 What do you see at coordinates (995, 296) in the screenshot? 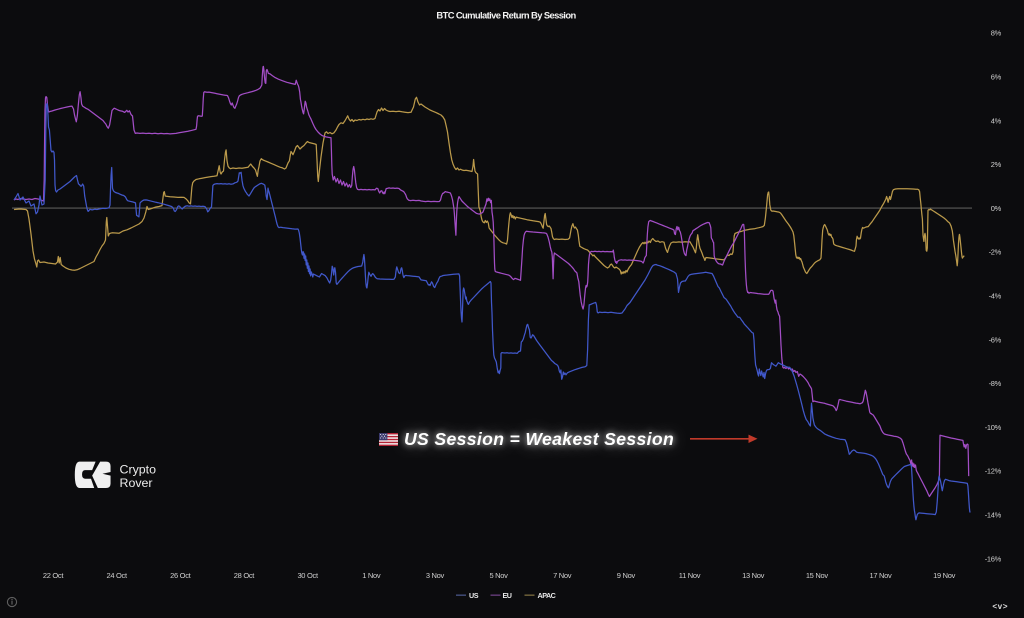
I see `svg-text: -4%` at bounding box center [995, 296].